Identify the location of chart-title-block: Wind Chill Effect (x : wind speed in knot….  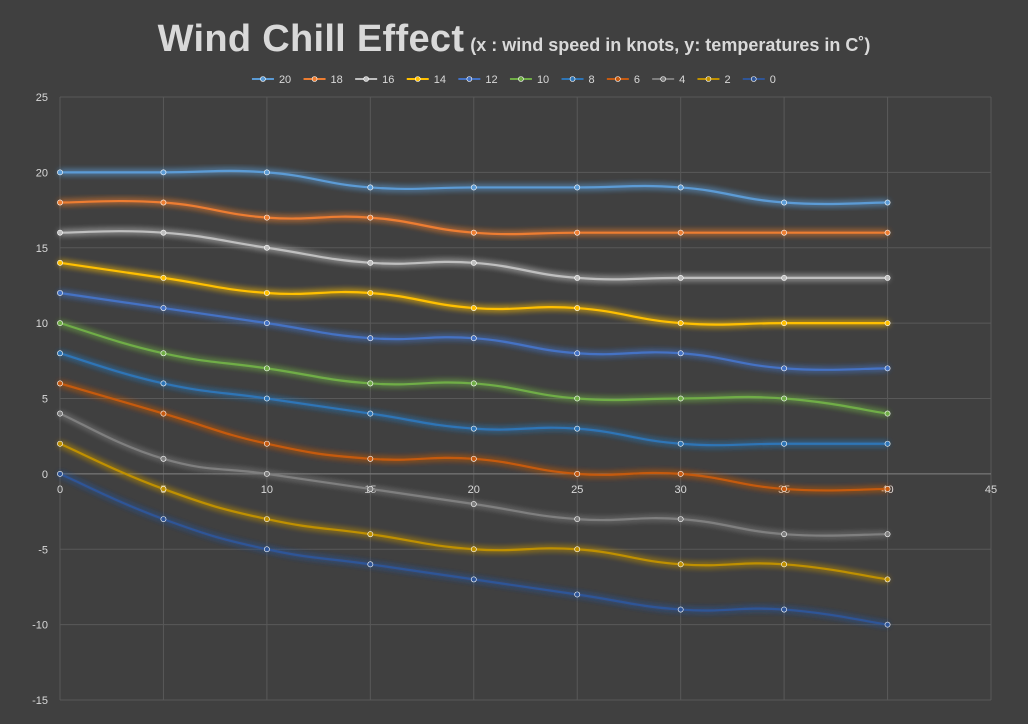
(514, 39).